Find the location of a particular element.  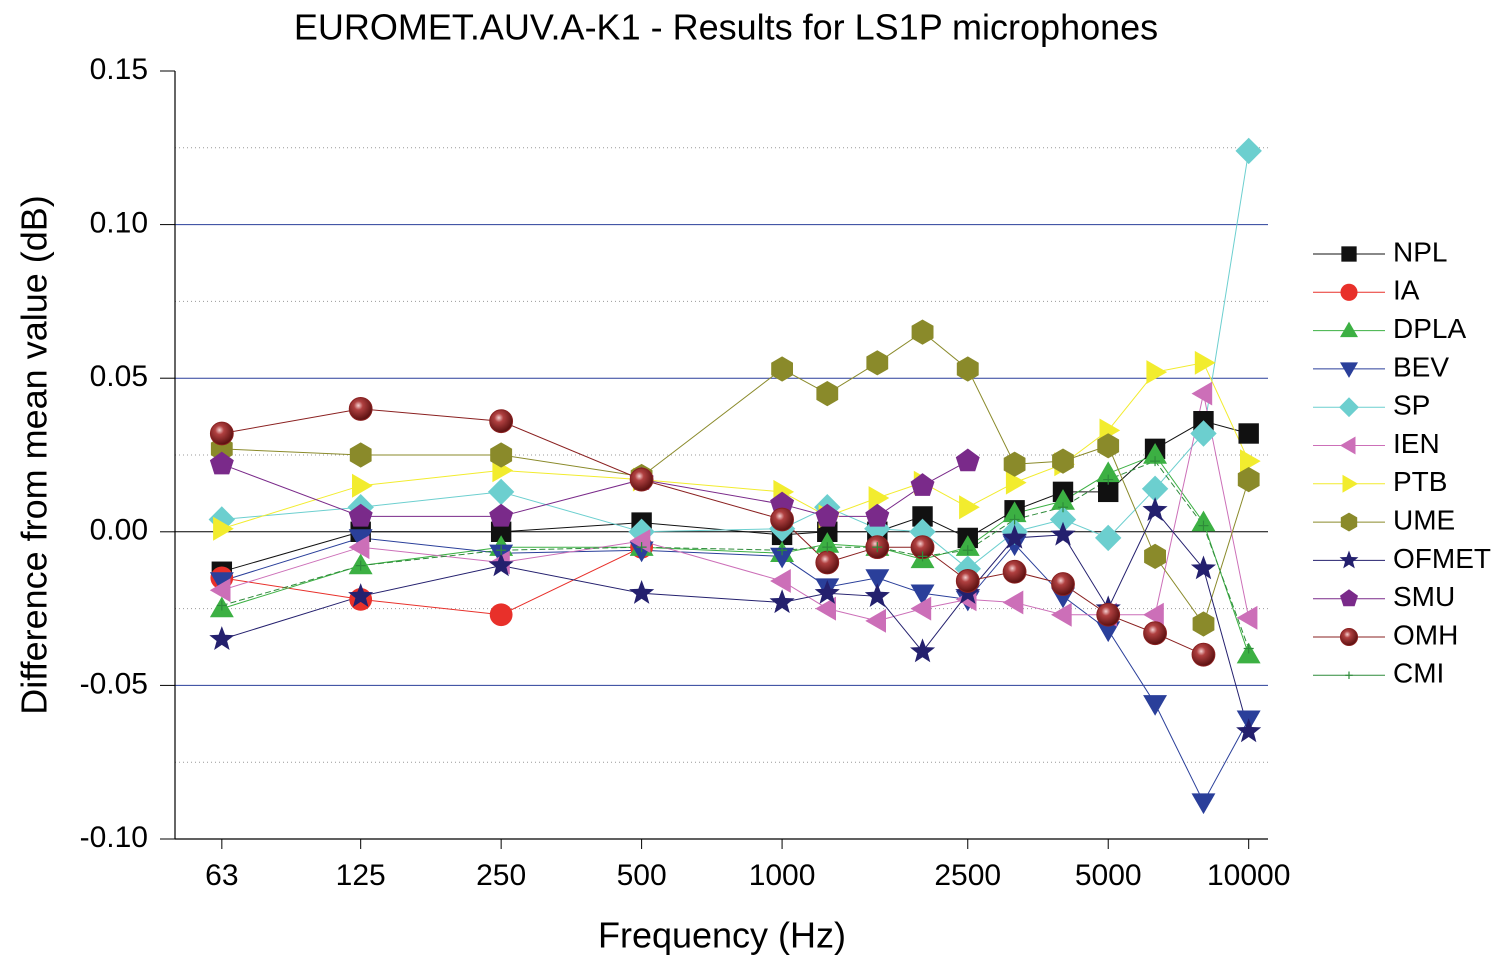

x-tick-label: 10000 is located at coordinates (1248, 875).